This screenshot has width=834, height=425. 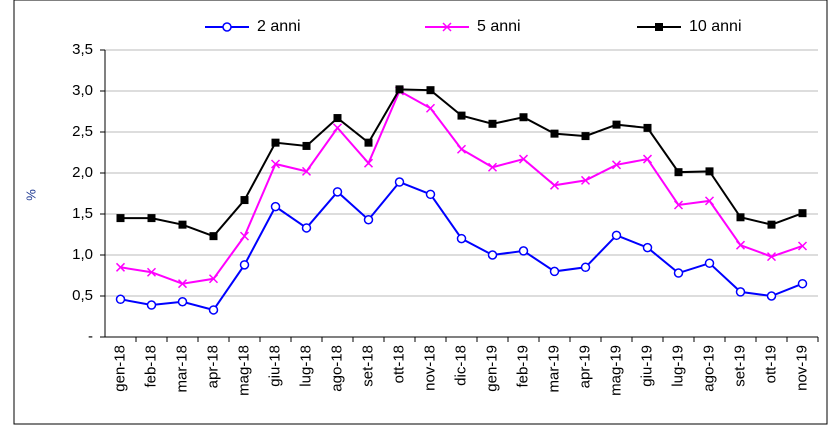 I want to click on y-tick-label: 2,0, so click(x=82, y=172).